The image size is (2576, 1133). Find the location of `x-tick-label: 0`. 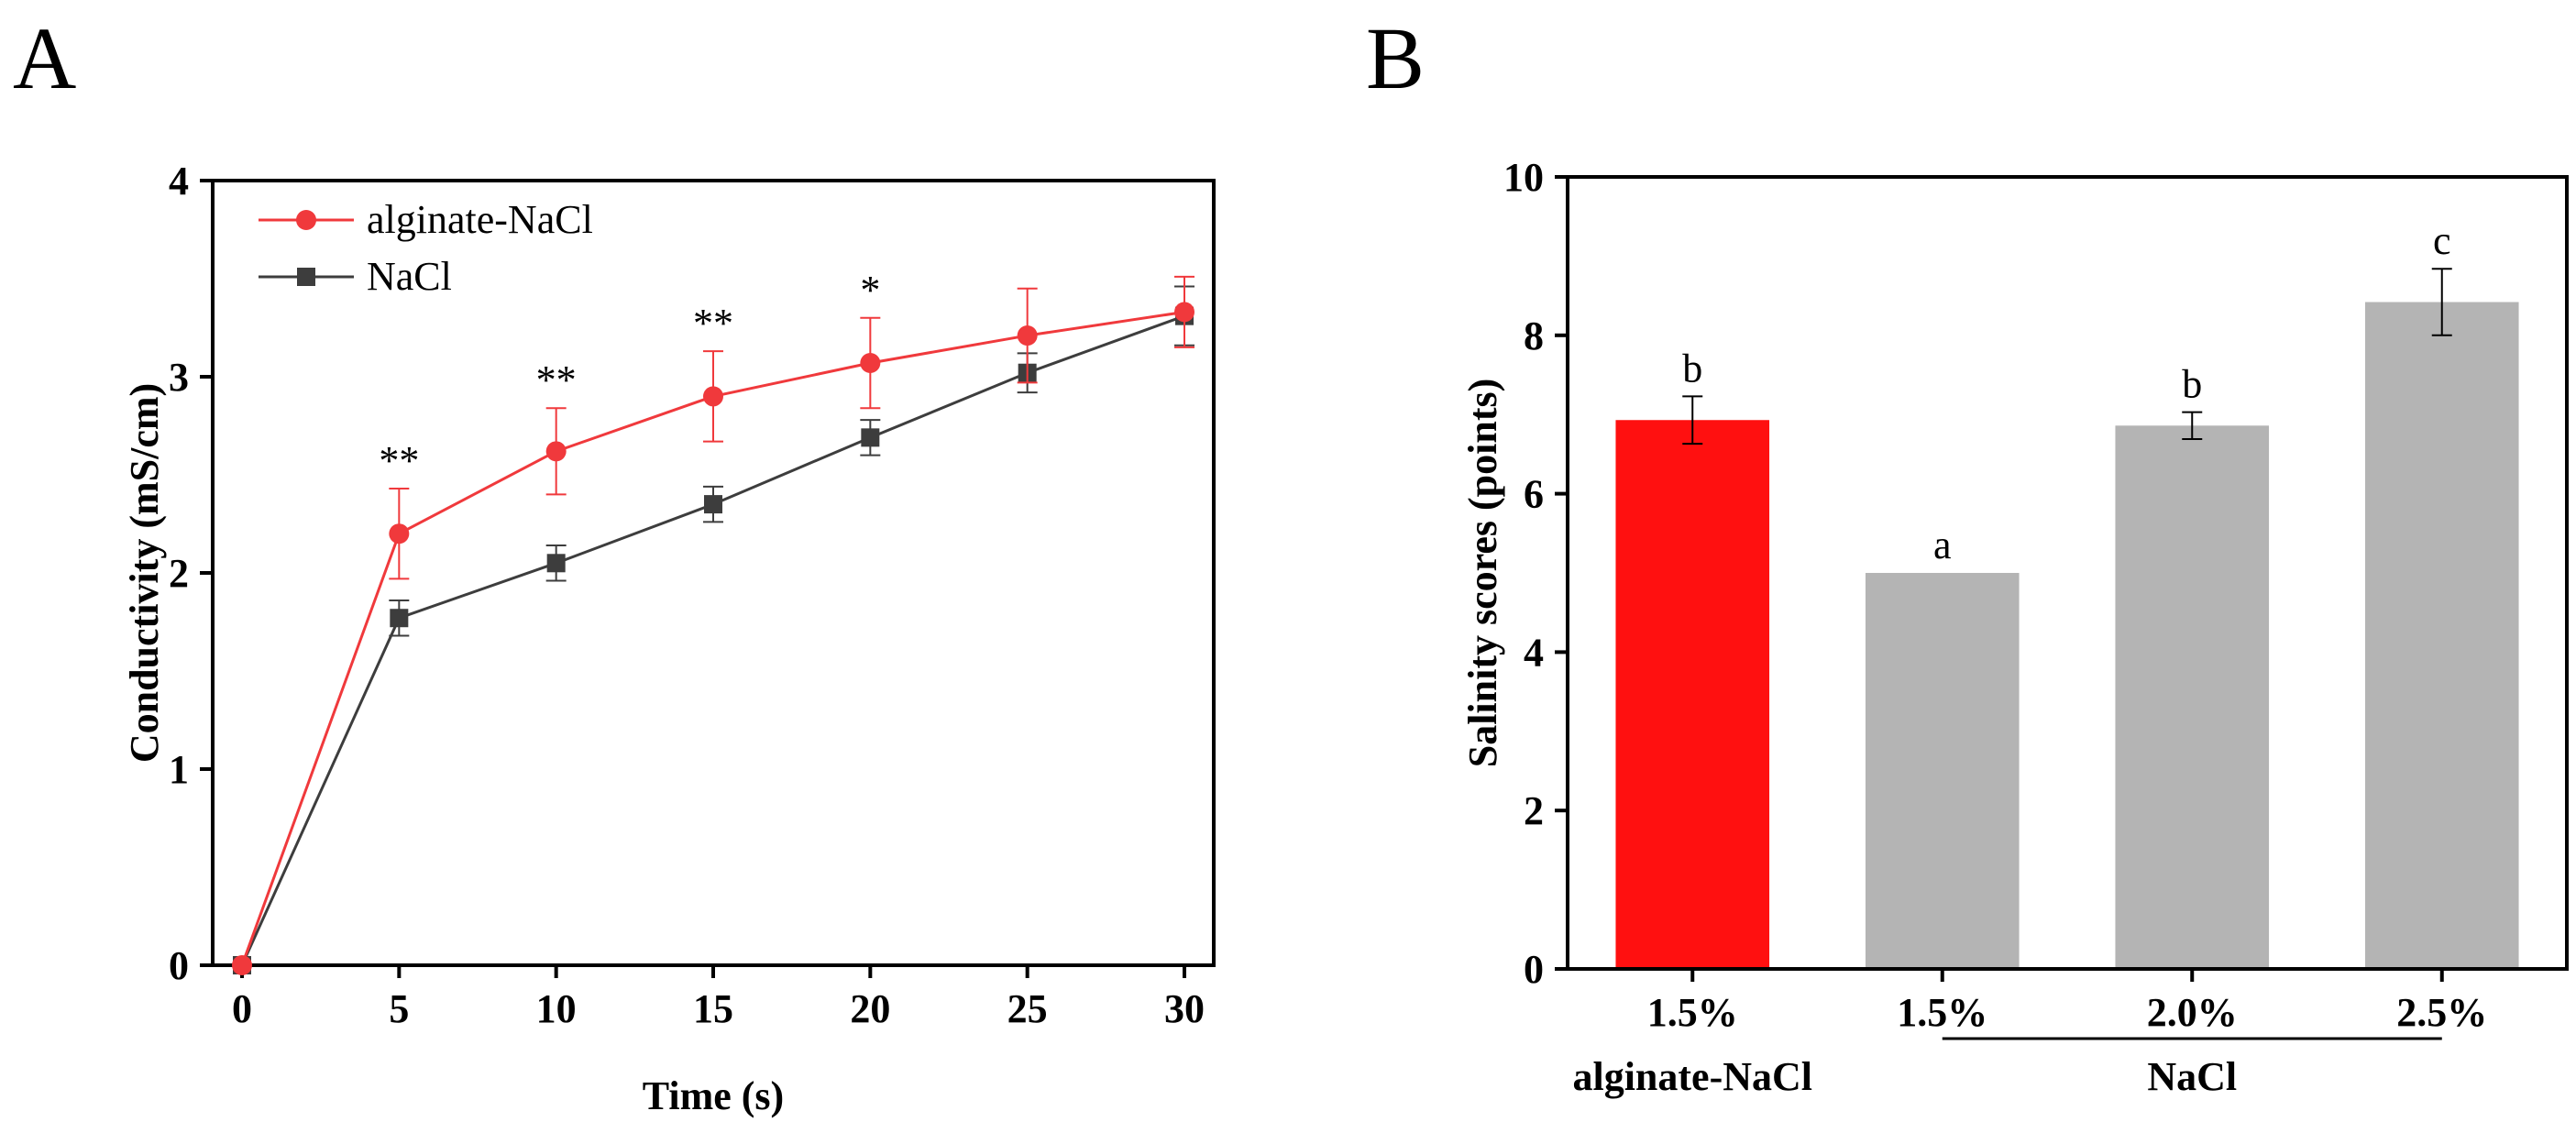

x-tick-label: 0 is located at coordinates (242, 1008).